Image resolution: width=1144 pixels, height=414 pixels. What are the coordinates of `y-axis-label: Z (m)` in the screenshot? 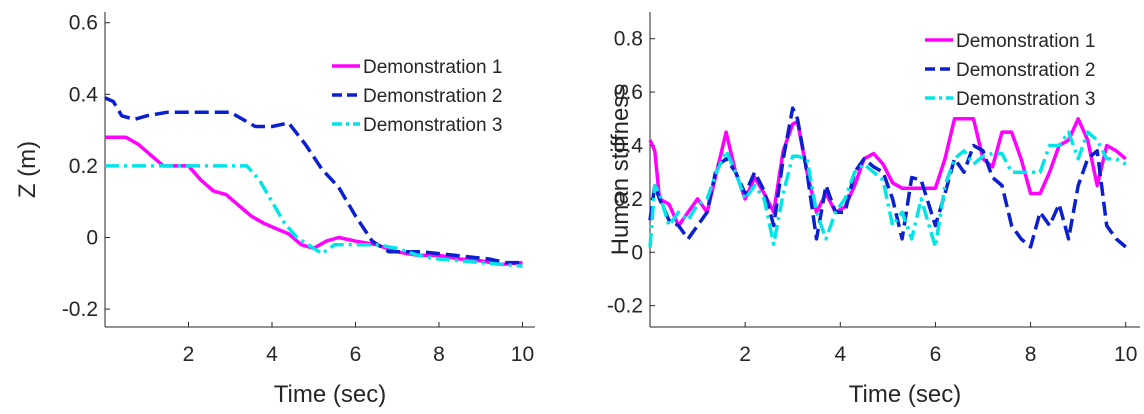 It's located at (27, 169).